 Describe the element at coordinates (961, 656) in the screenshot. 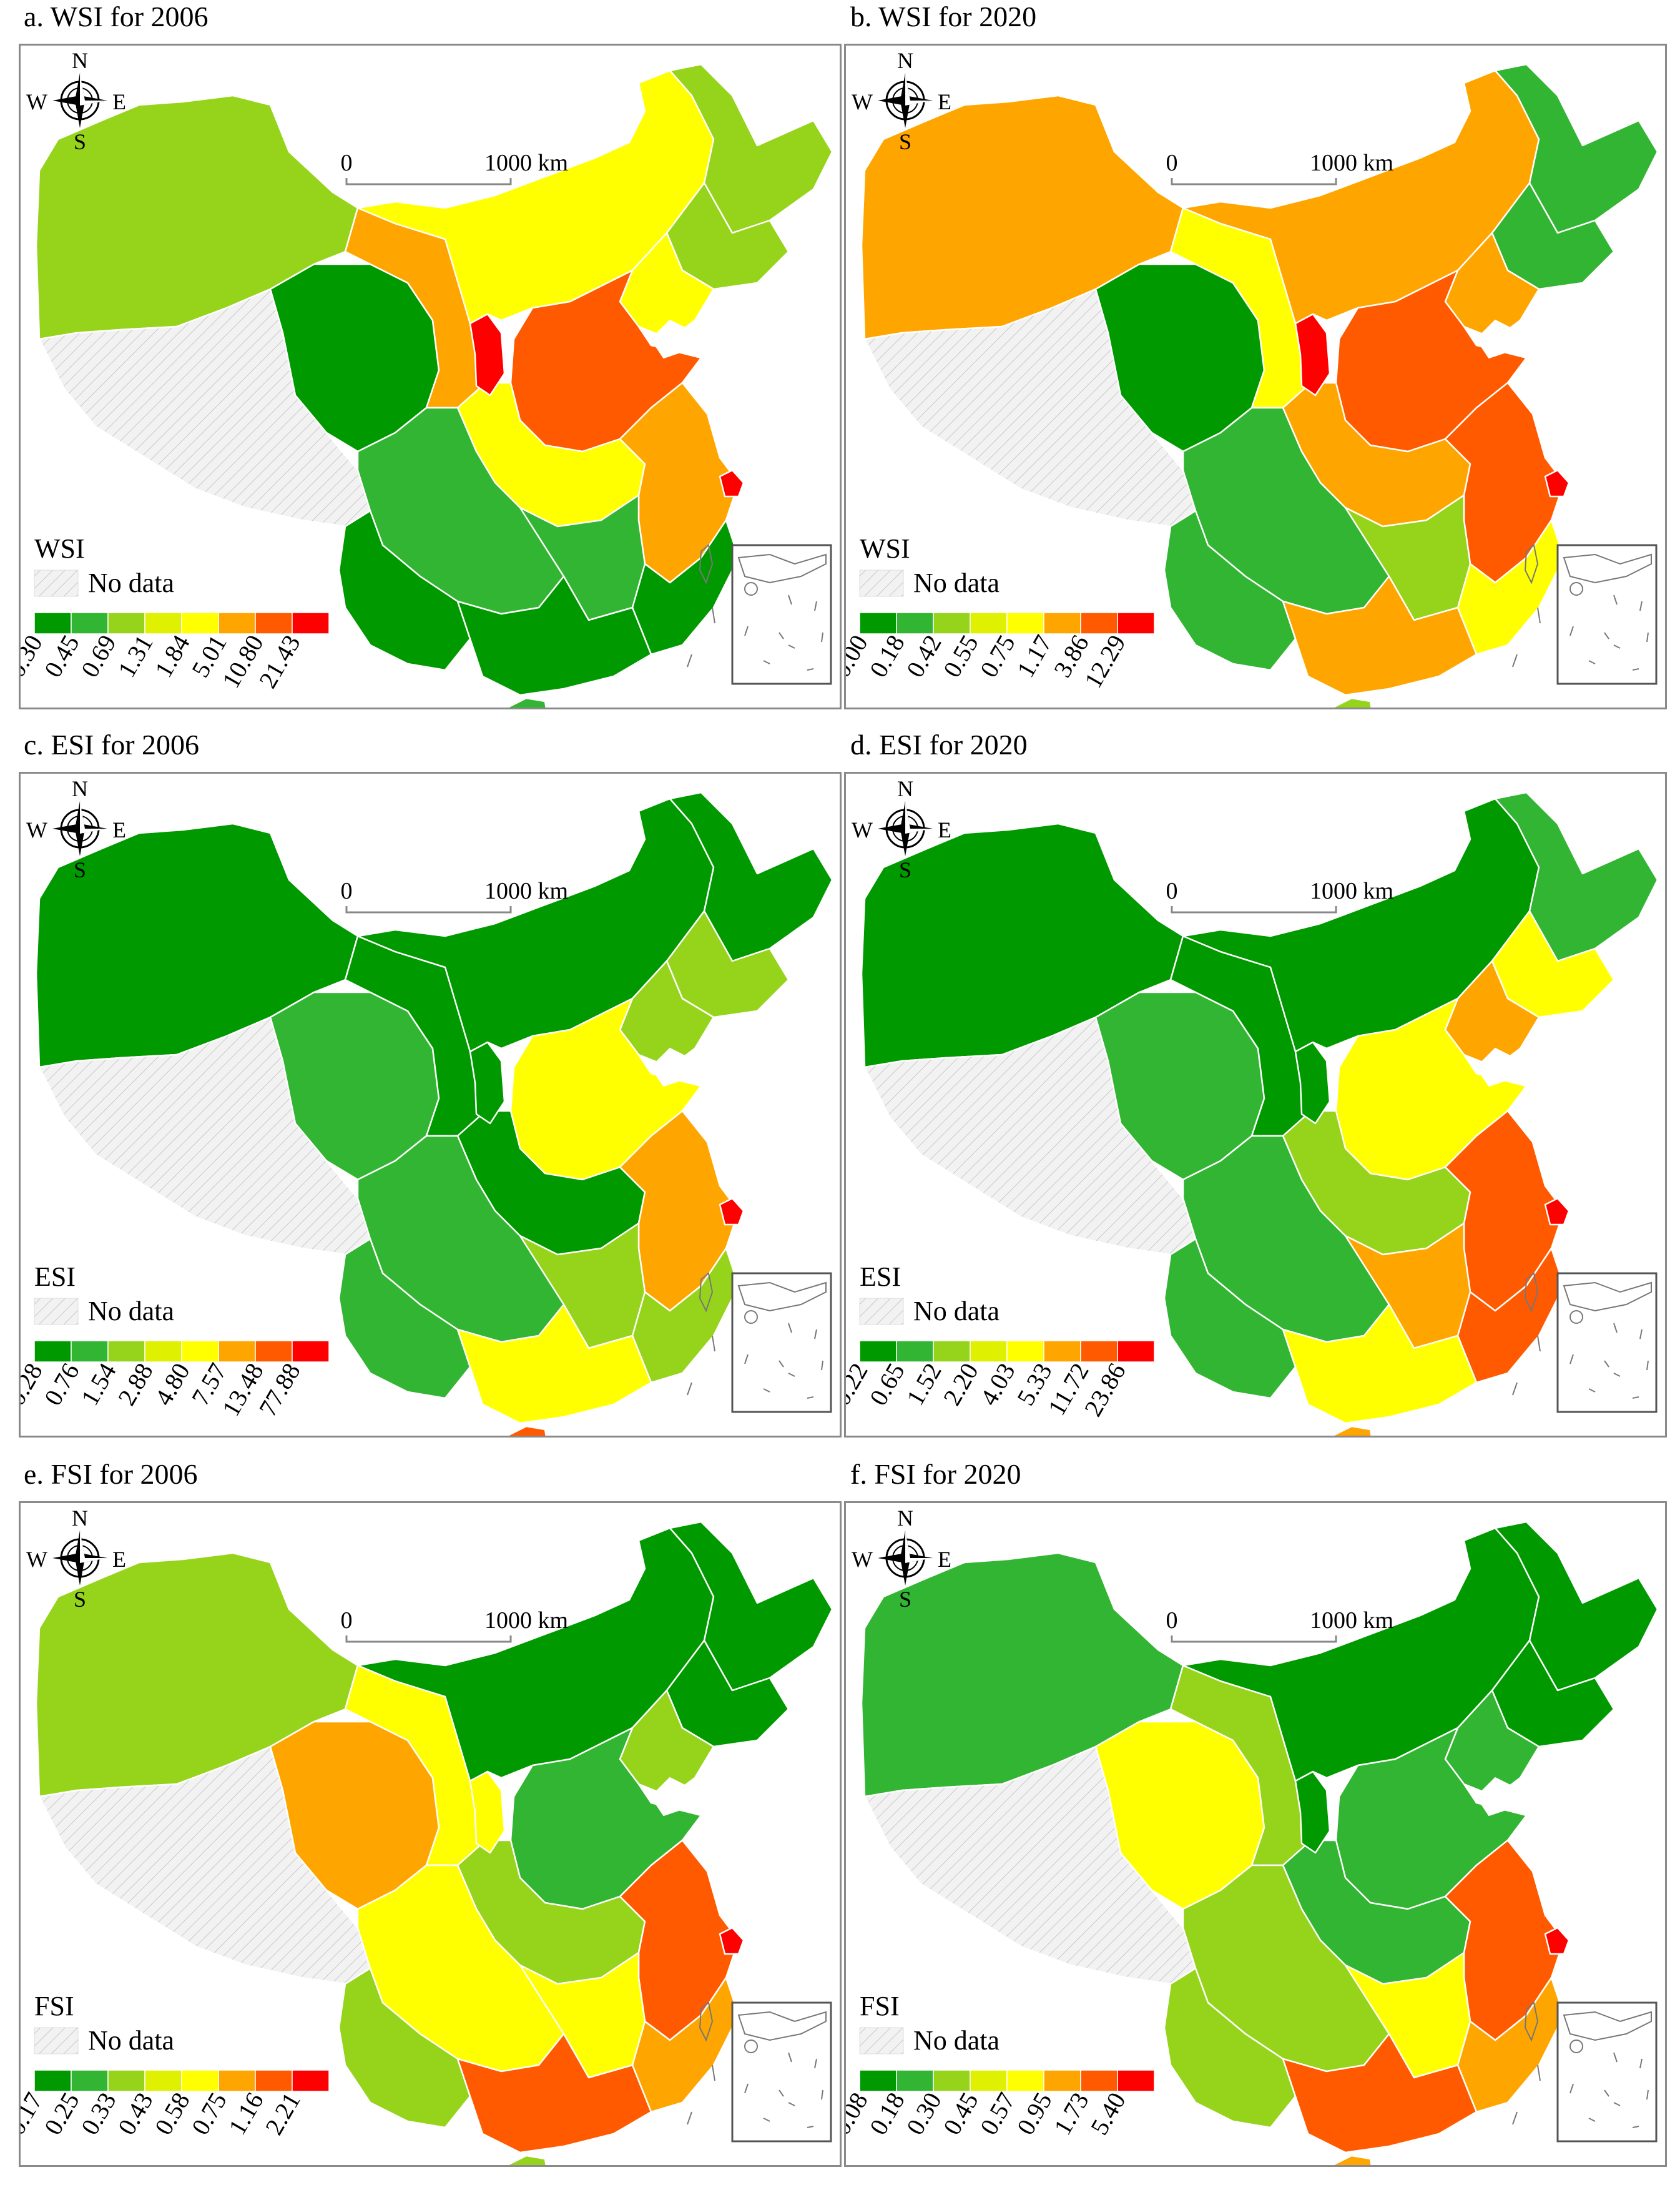

I see `legend-break-label: 0.55` at that location.